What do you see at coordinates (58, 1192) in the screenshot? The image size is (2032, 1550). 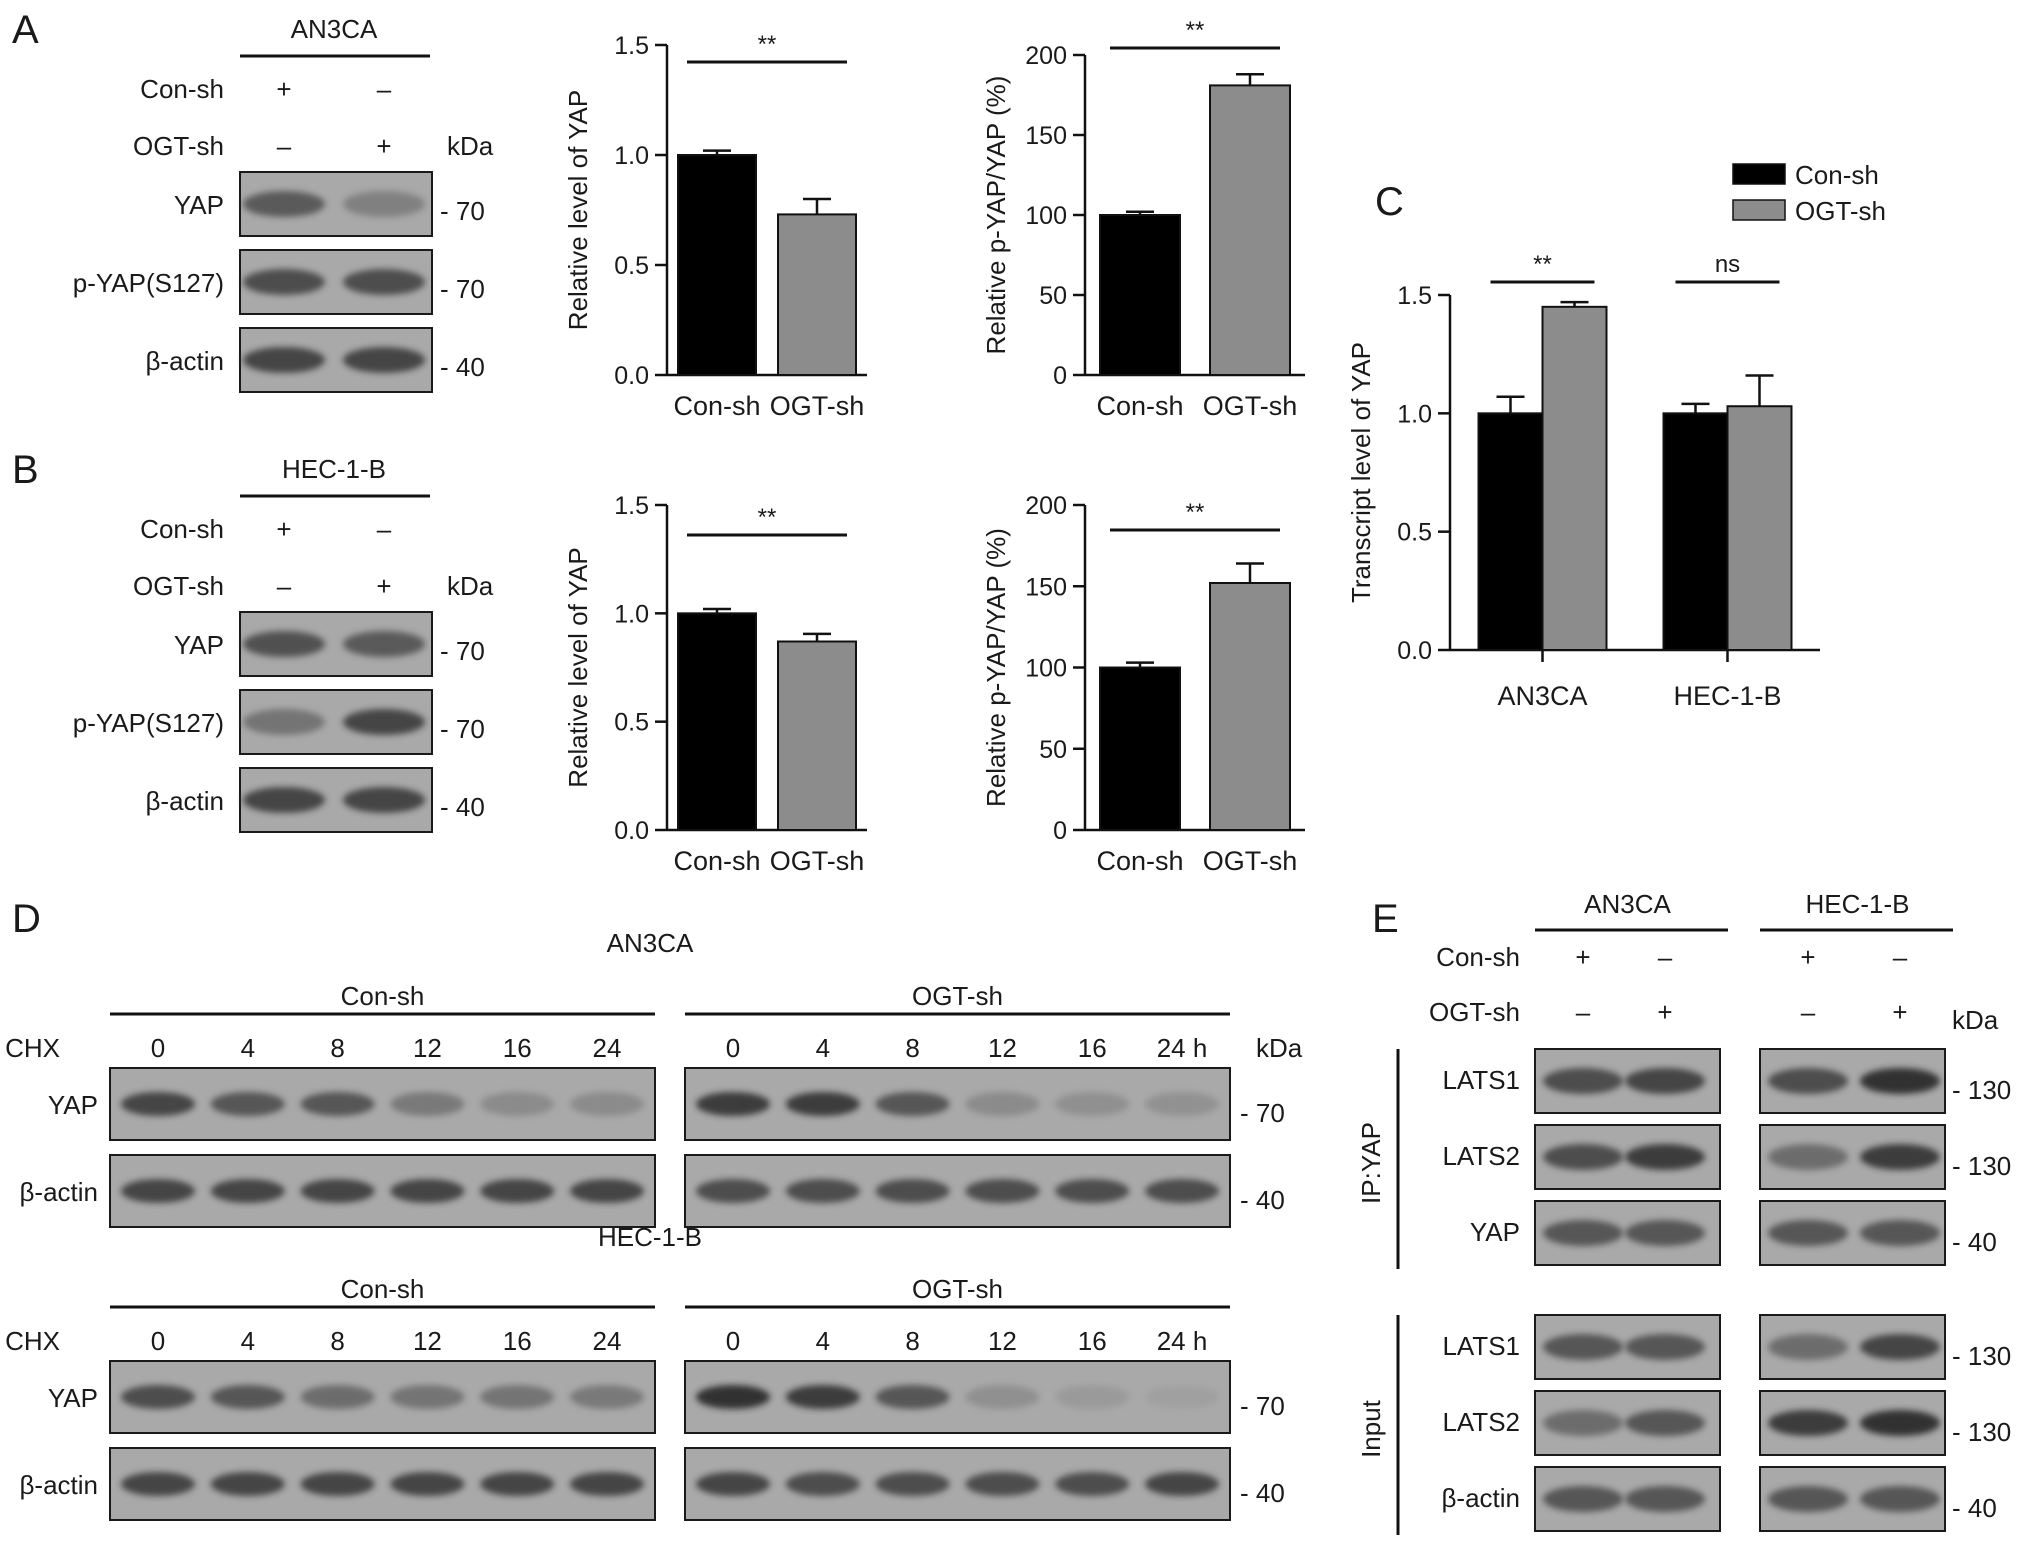 I see `blot-label: β-actin` at bounding box center [58, 1192].